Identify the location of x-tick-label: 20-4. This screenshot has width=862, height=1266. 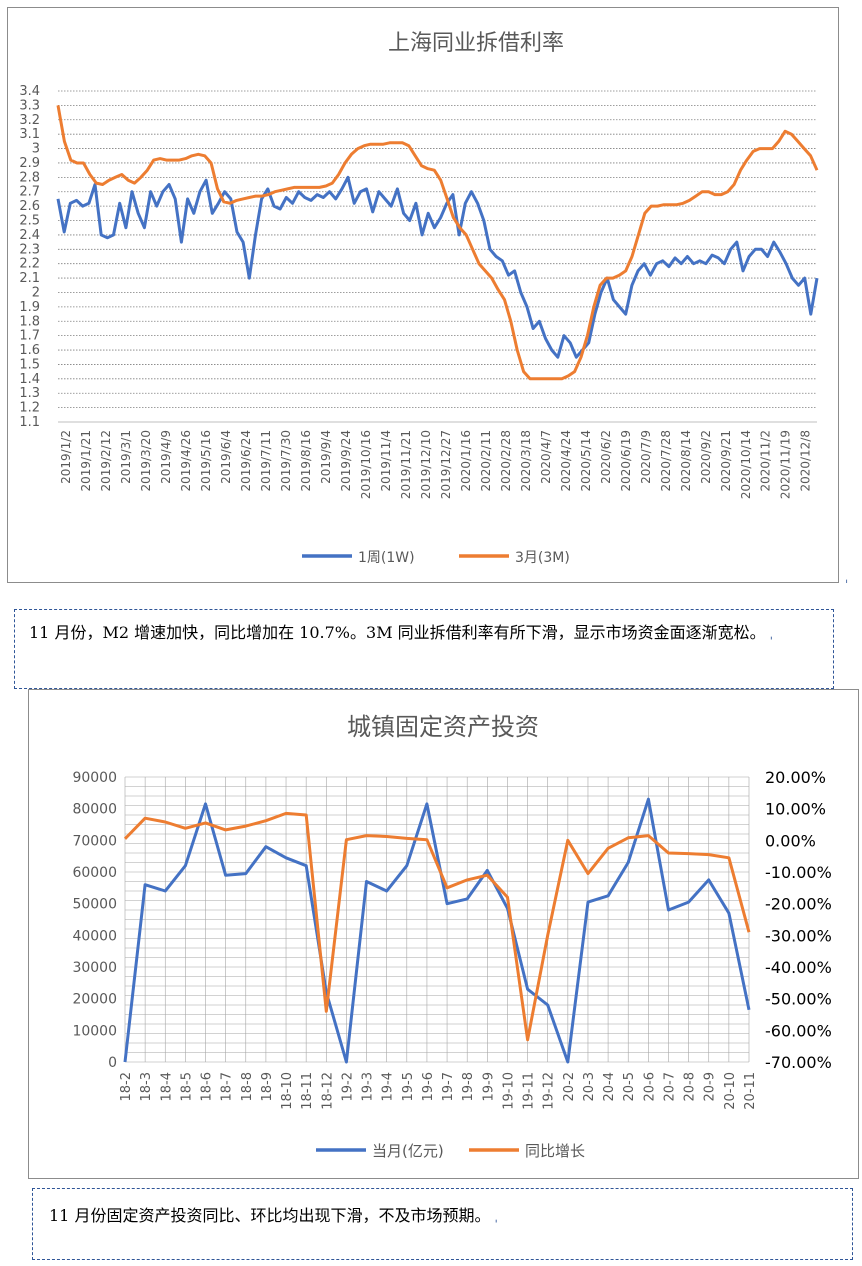
(609, 1087).